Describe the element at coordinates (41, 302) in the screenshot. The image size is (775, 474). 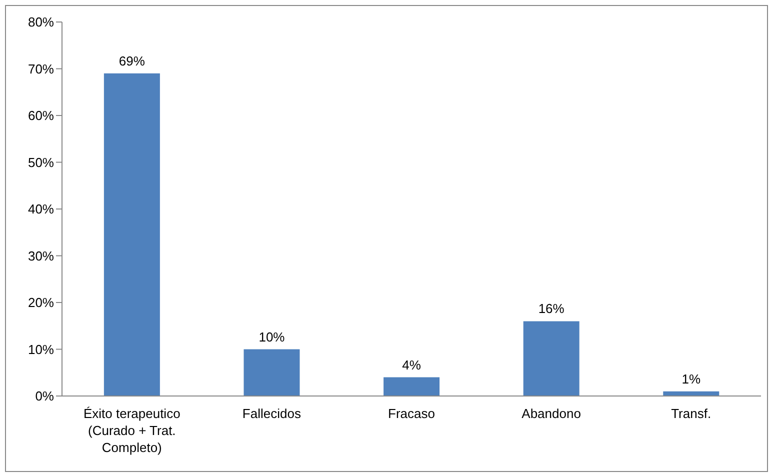
I see `y-tick-label: 20%` at that location.